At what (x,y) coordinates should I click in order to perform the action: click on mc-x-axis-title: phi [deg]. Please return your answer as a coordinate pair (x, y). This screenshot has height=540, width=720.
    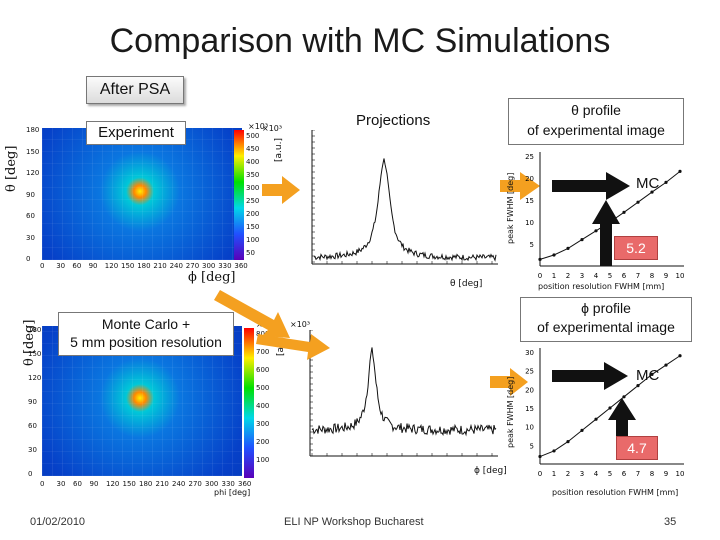
    Looking at the image, I should click on (232, 492).